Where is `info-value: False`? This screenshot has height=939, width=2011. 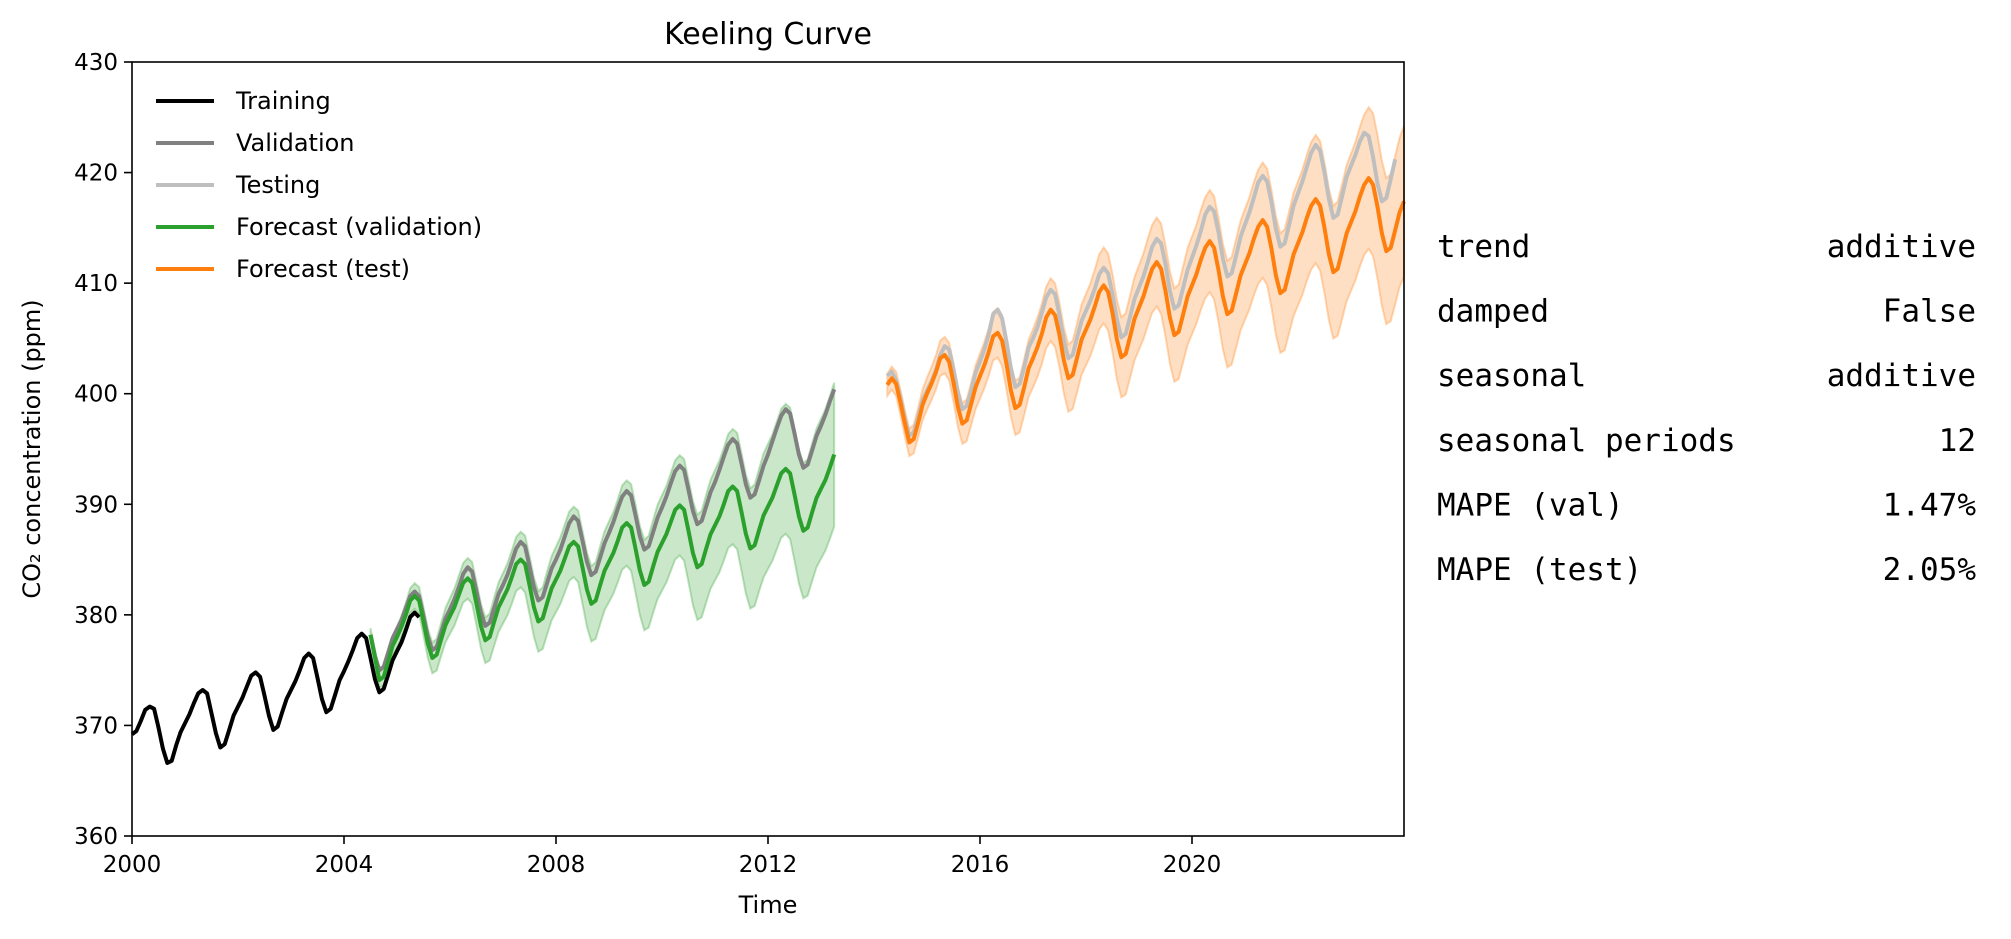
info-value: False is located at coordinates (1929, 312).